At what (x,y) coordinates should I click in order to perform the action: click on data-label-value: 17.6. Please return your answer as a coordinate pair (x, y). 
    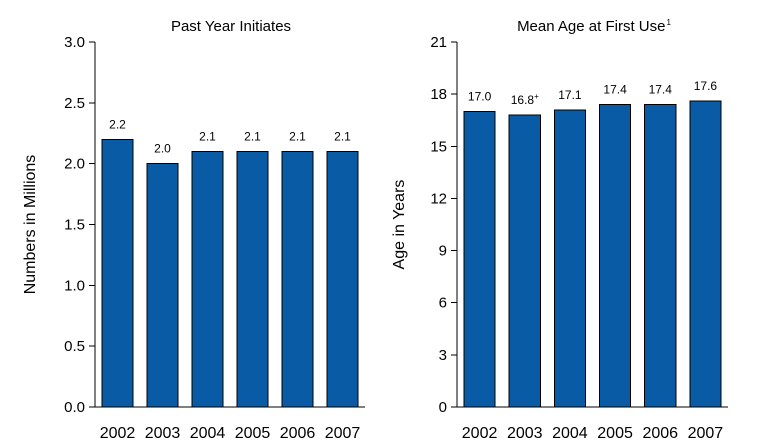
    Looking at the image, I should click on (706, 86).